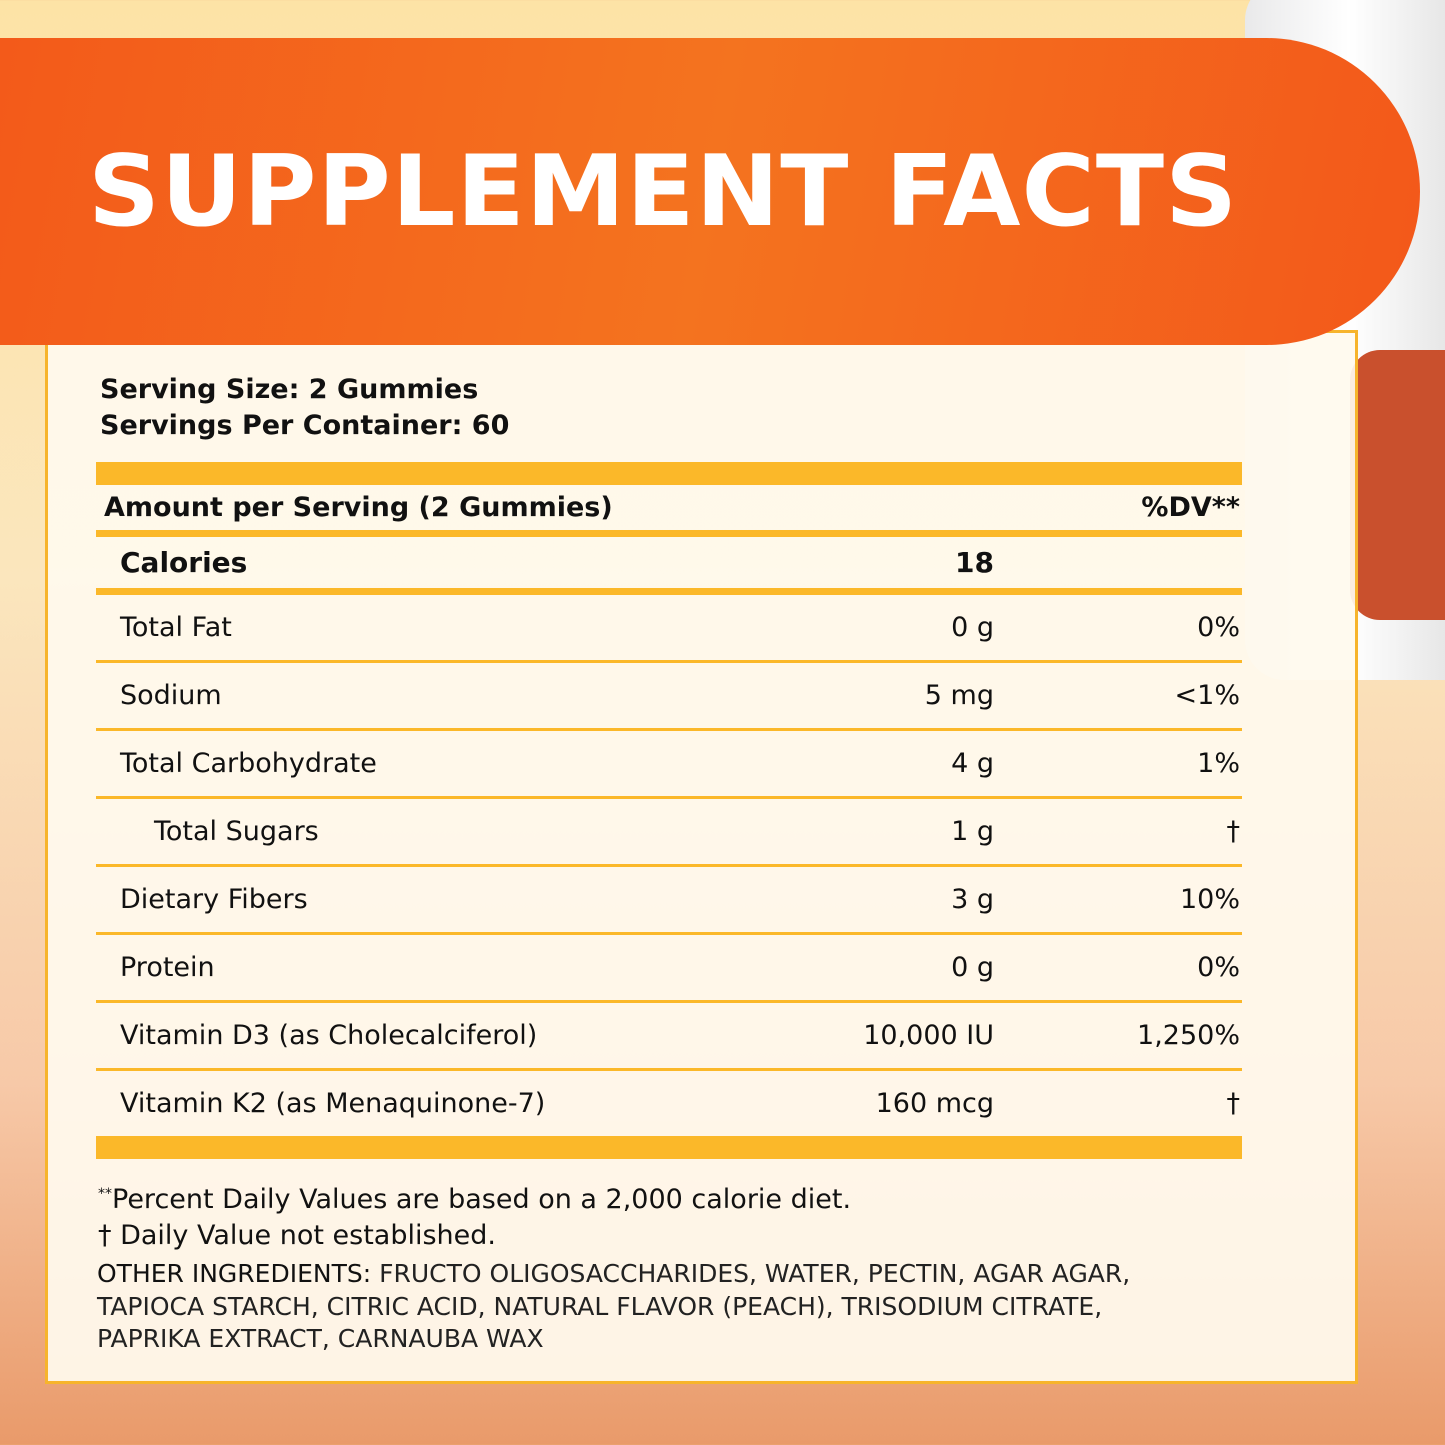 This screenshot has height=1445, width=1445. I want to click on top-rule, so click(669, 473).